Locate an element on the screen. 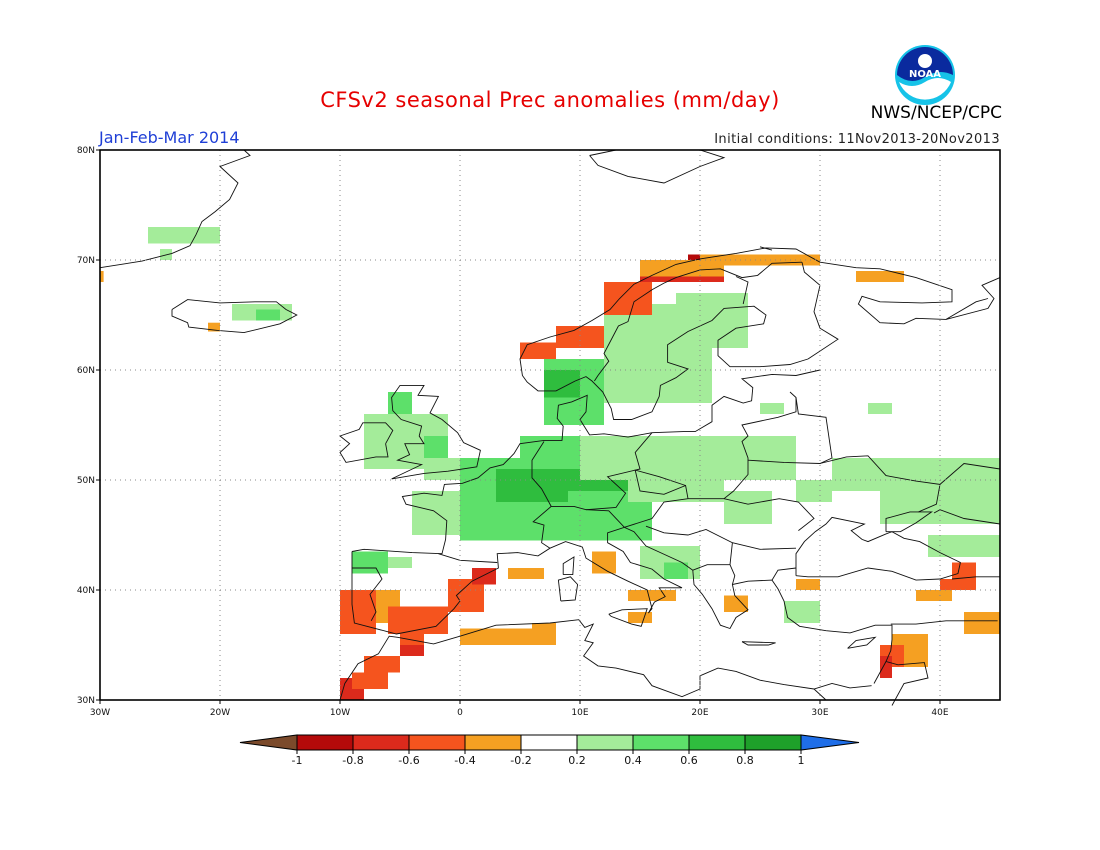 This screenshot has width=1100, height=850. logo-text: NOAA is located at coordinates (925, 74).